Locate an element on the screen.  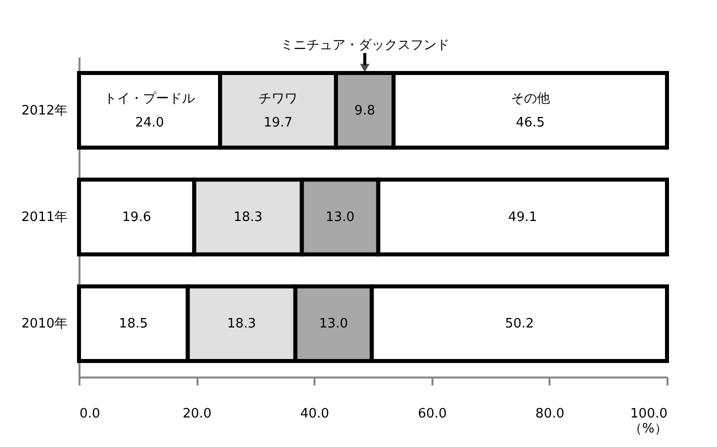
y-tick-label: 2011年 is located at coordinates (44, 217).